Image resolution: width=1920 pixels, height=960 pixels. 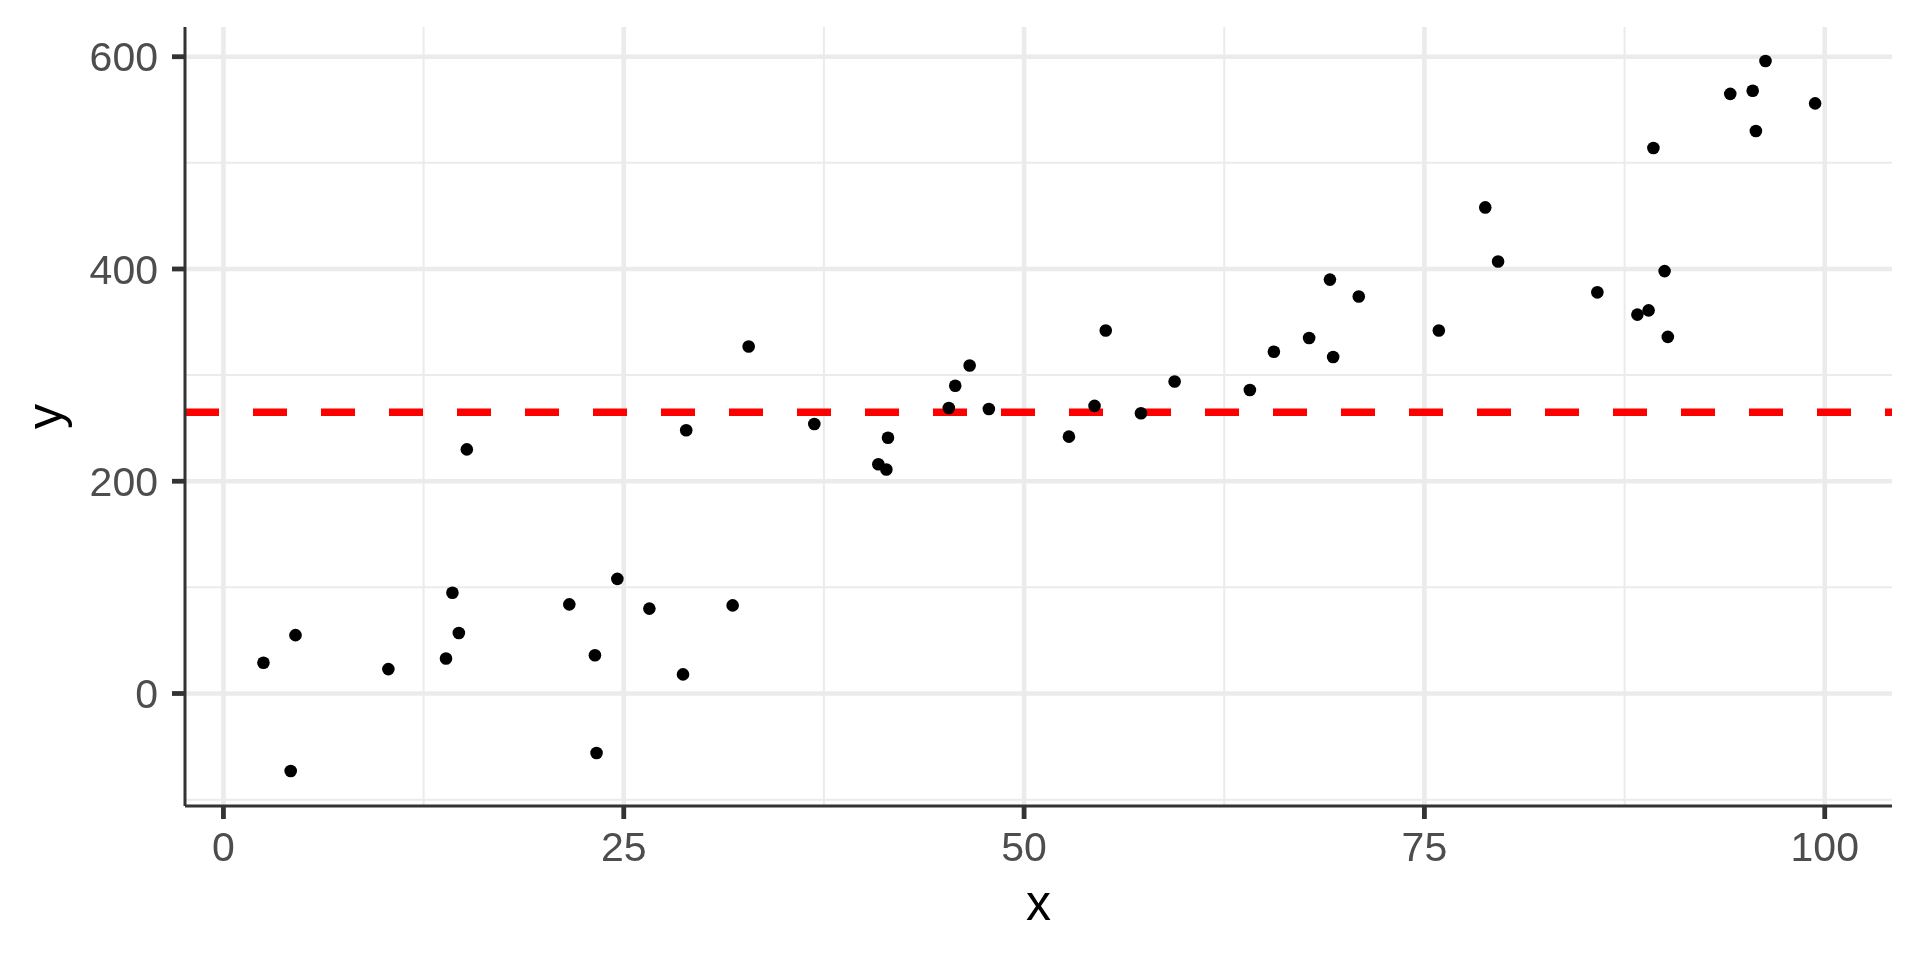 What do you see at coordinates (123, 269) in the screenshot?
I see `y-tick-label: 400` at bounding box center [123, 269].